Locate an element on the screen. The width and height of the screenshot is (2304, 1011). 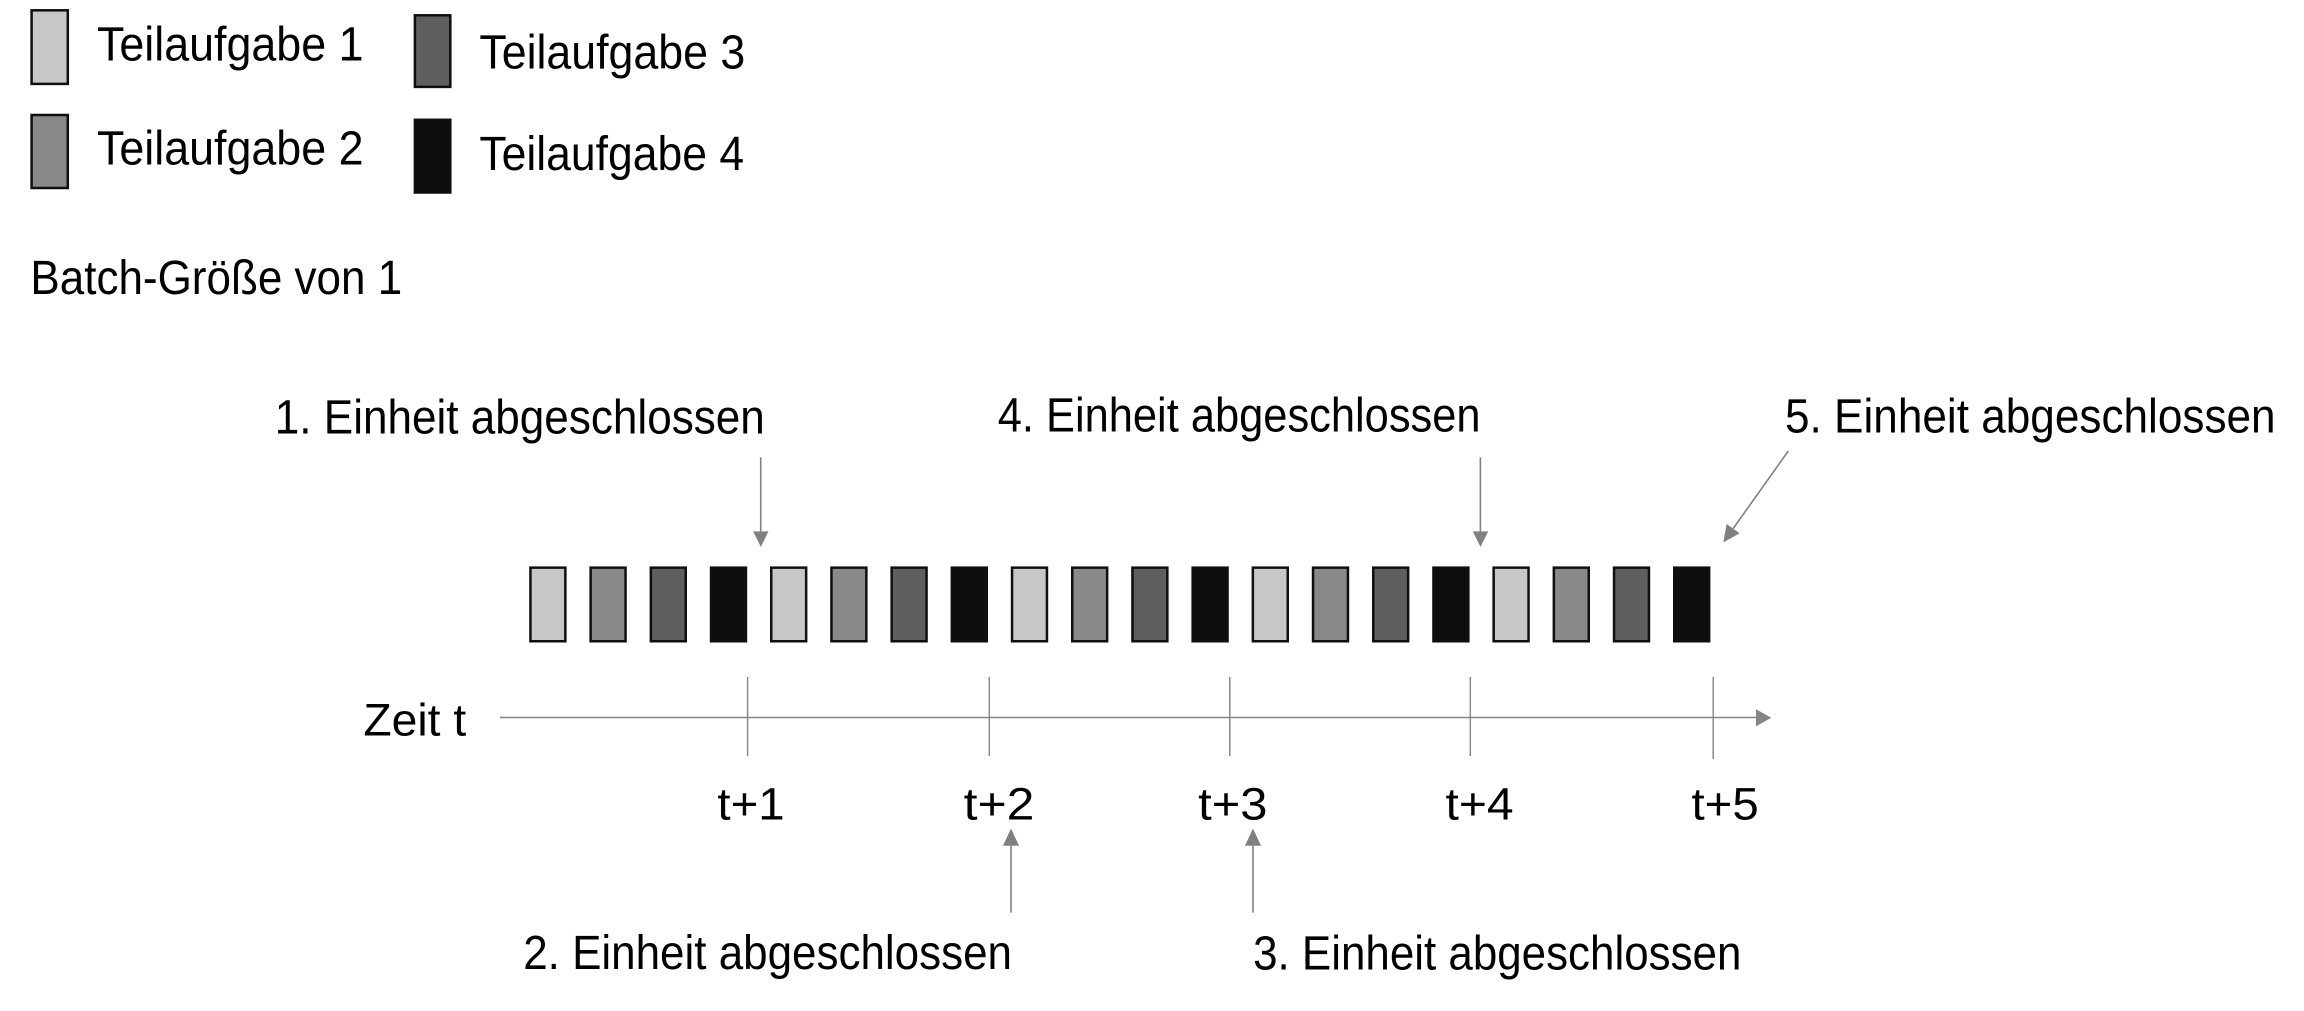
svg-text: Zeit t is located at coordinates (414, 720).